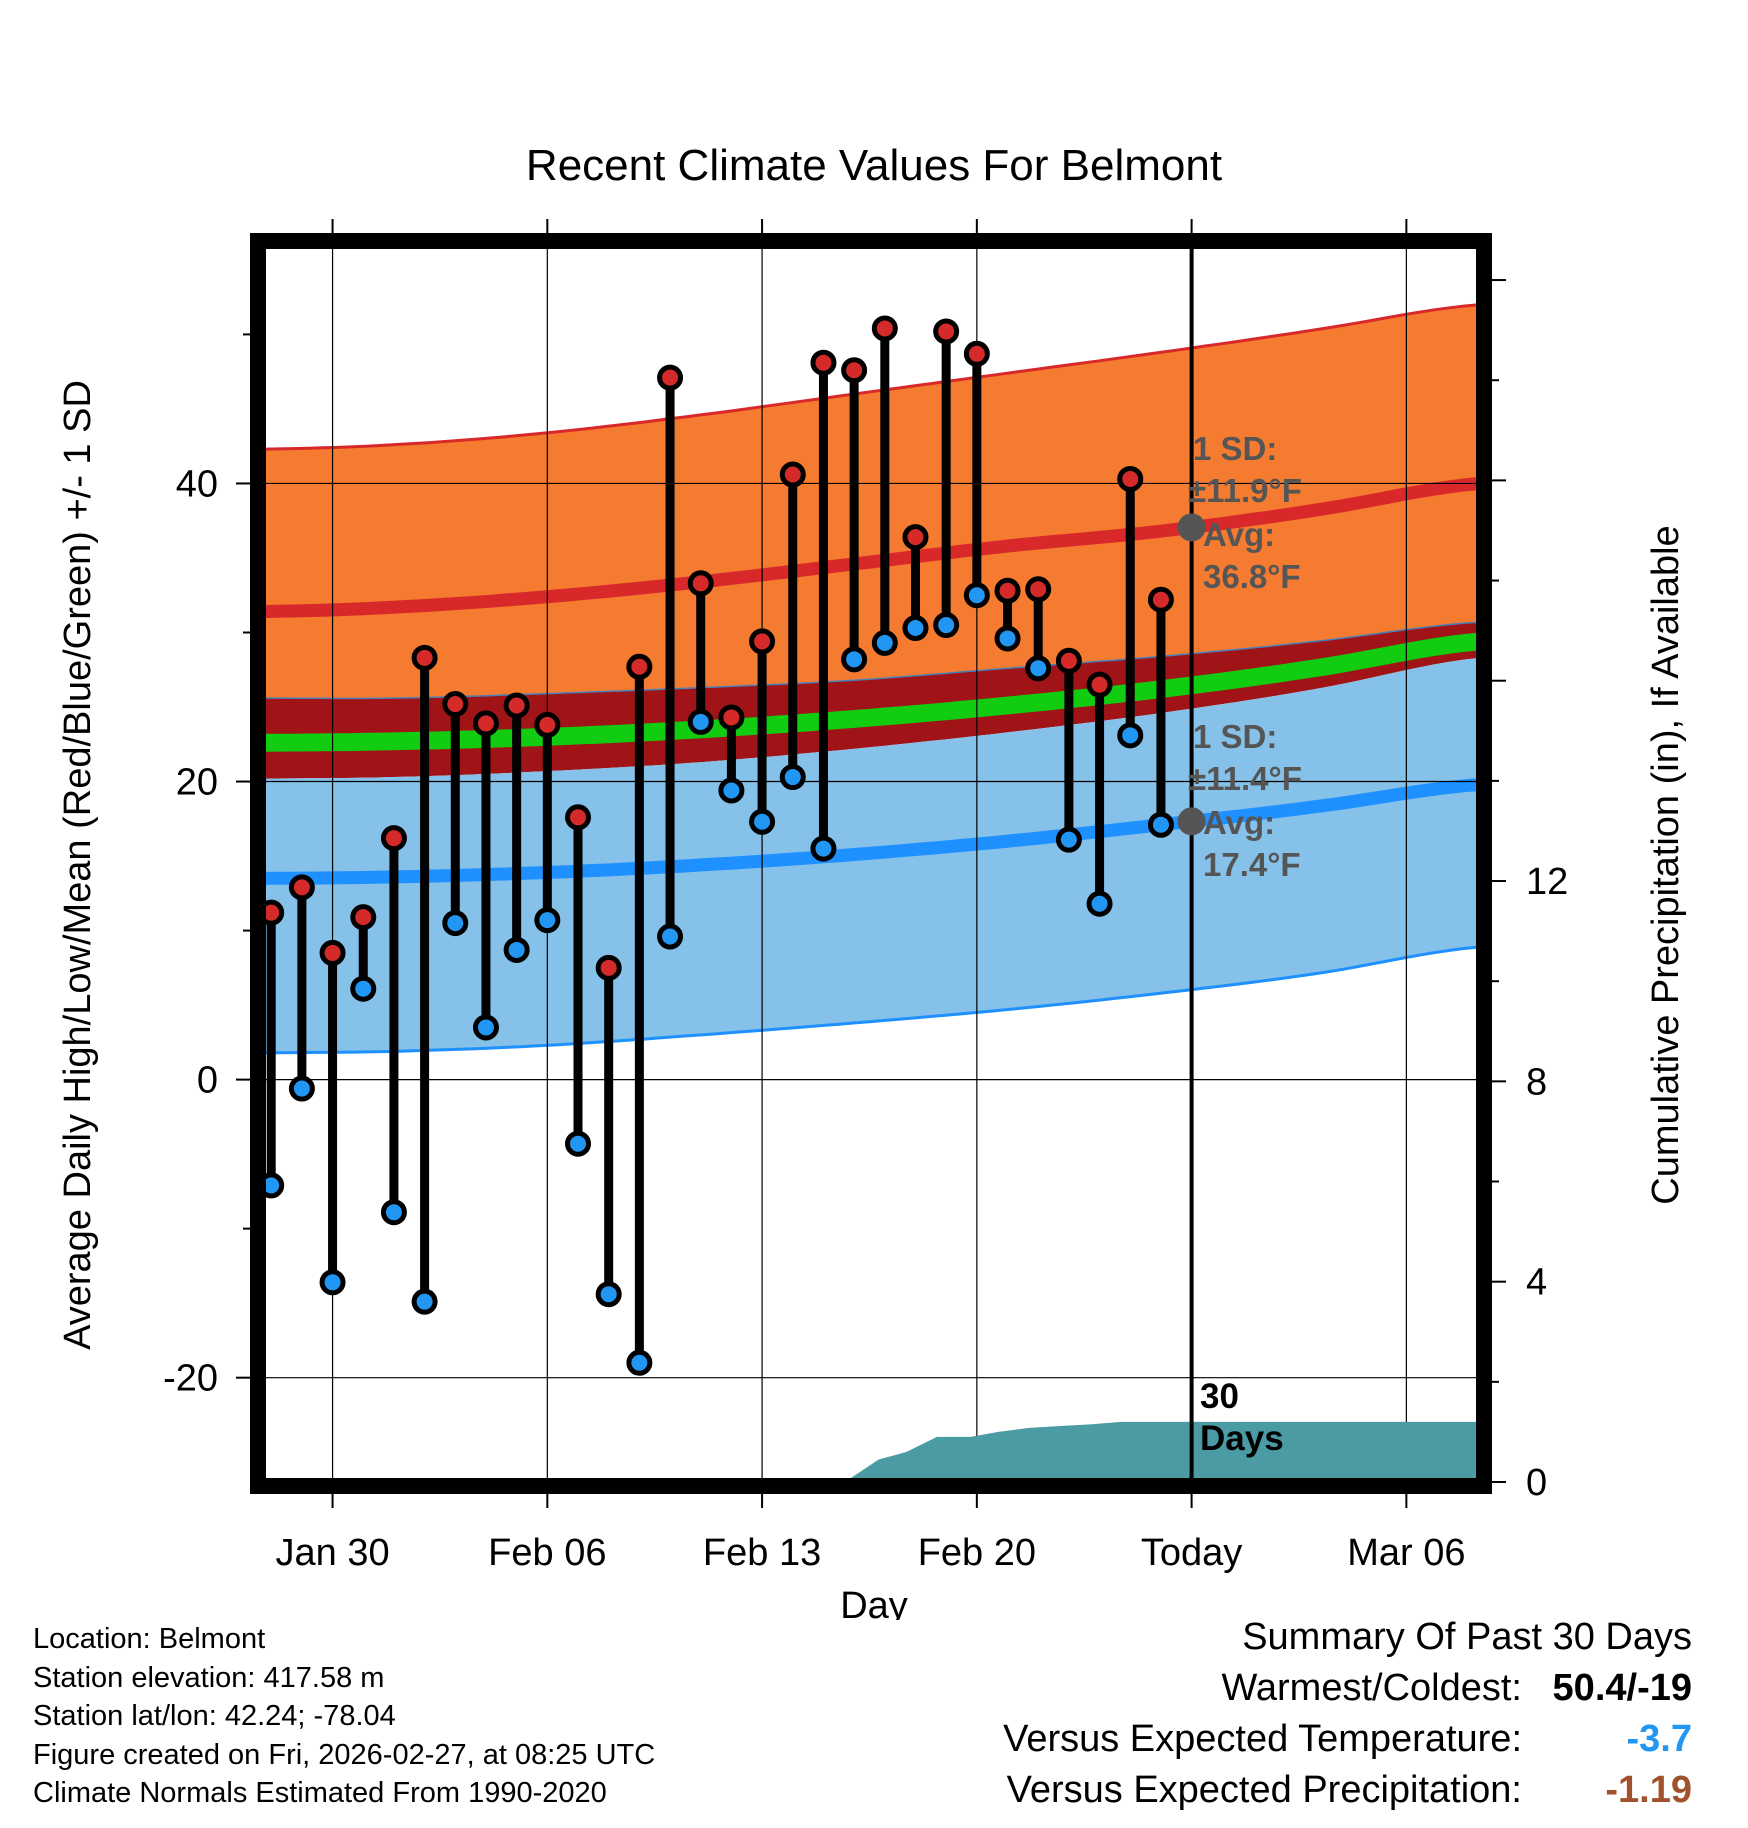  What do you see at coordinates (762, 1553) in the screenshot?
I see `x-tick-label: Feb 13` at bounding box center [762, 1553].